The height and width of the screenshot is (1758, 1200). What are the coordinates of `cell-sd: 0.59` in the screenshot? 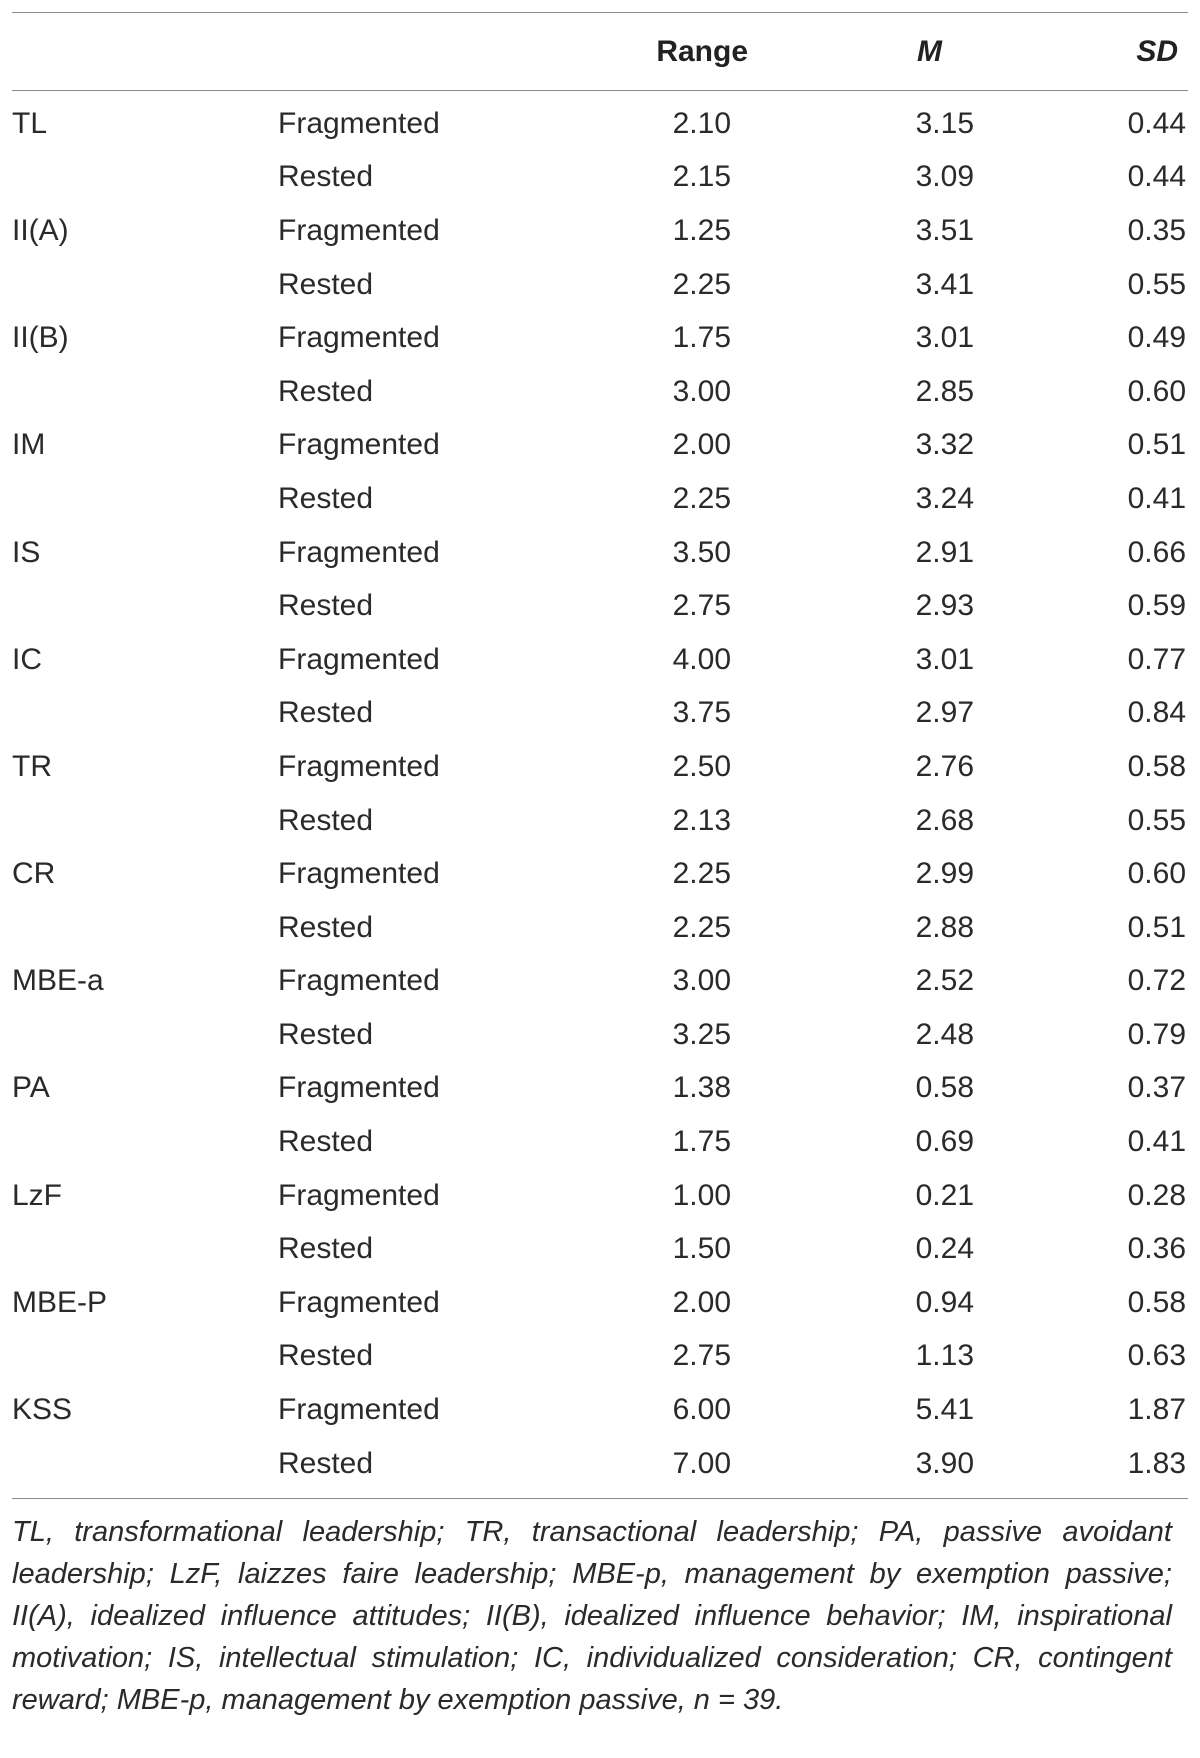 It's located at (1156, 606).